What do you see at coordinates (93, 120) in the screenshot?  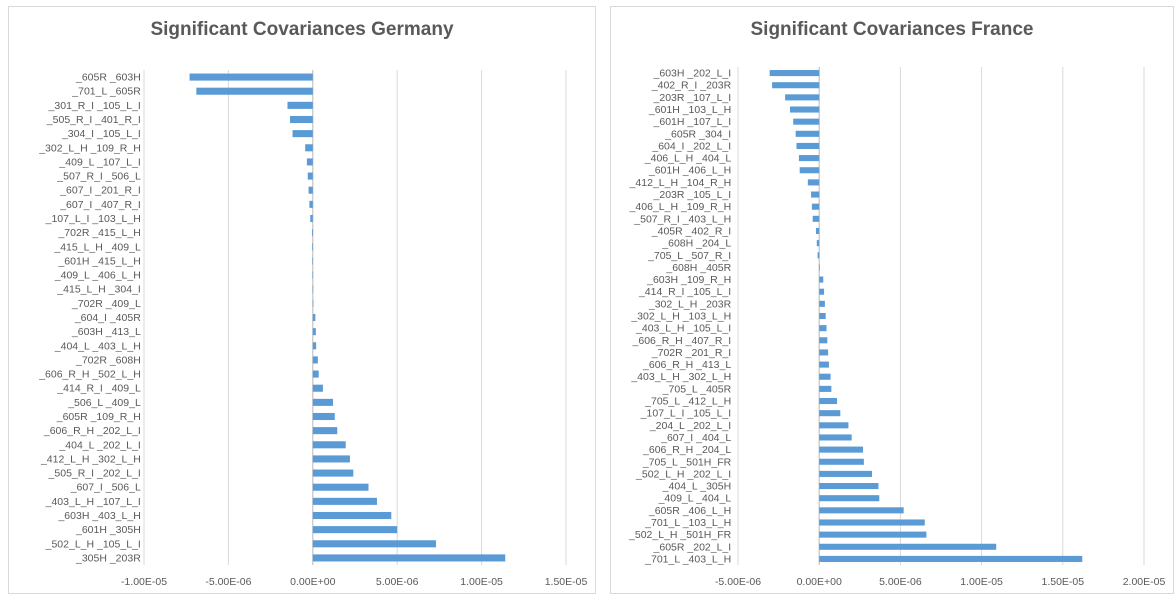 I see `germany-category-label: _505_R_I _401_R_I` at bounding box center [93, 120].